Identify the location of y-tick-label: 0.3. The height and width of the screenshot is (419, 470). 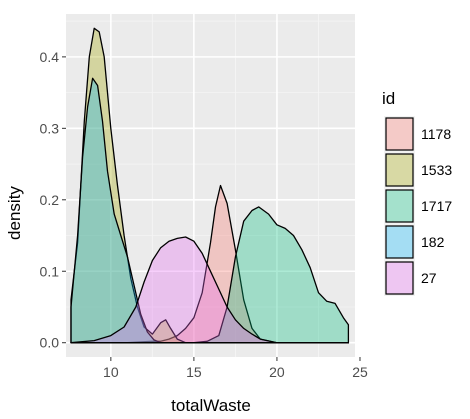
(50, 128).